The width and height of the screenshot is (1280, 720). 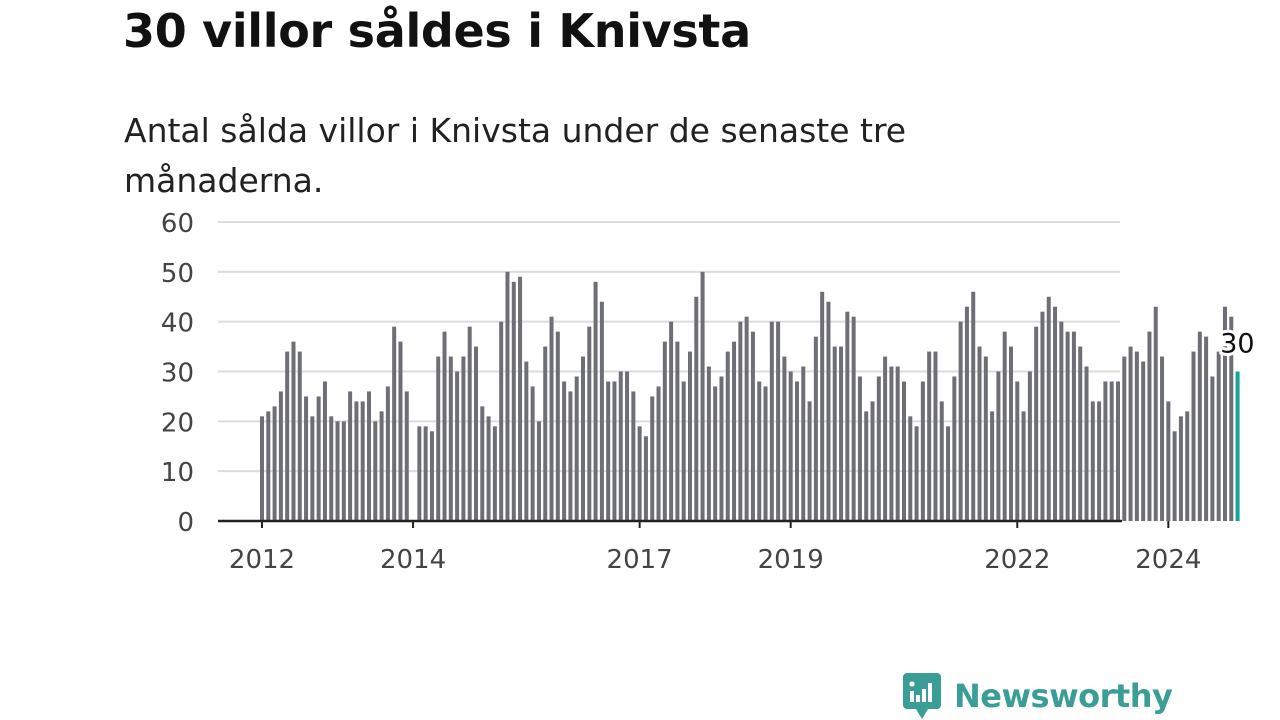 What do you see at coordinates (922, 696) in the screenshot?
I see `newsworthy-logo-icon` at bounding box center [922, 696].